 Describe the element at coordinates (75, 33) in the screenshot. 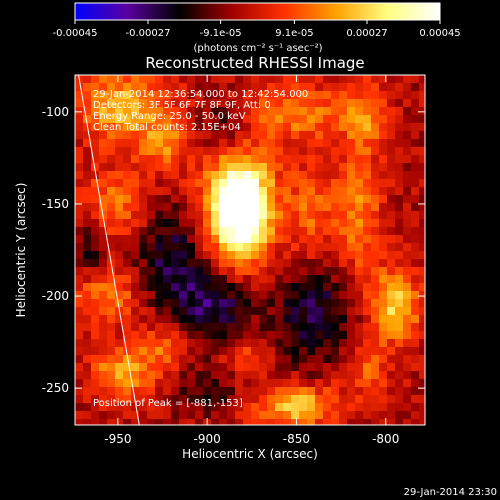

I see `colorbar-tick-label: -0.00045` at that location.